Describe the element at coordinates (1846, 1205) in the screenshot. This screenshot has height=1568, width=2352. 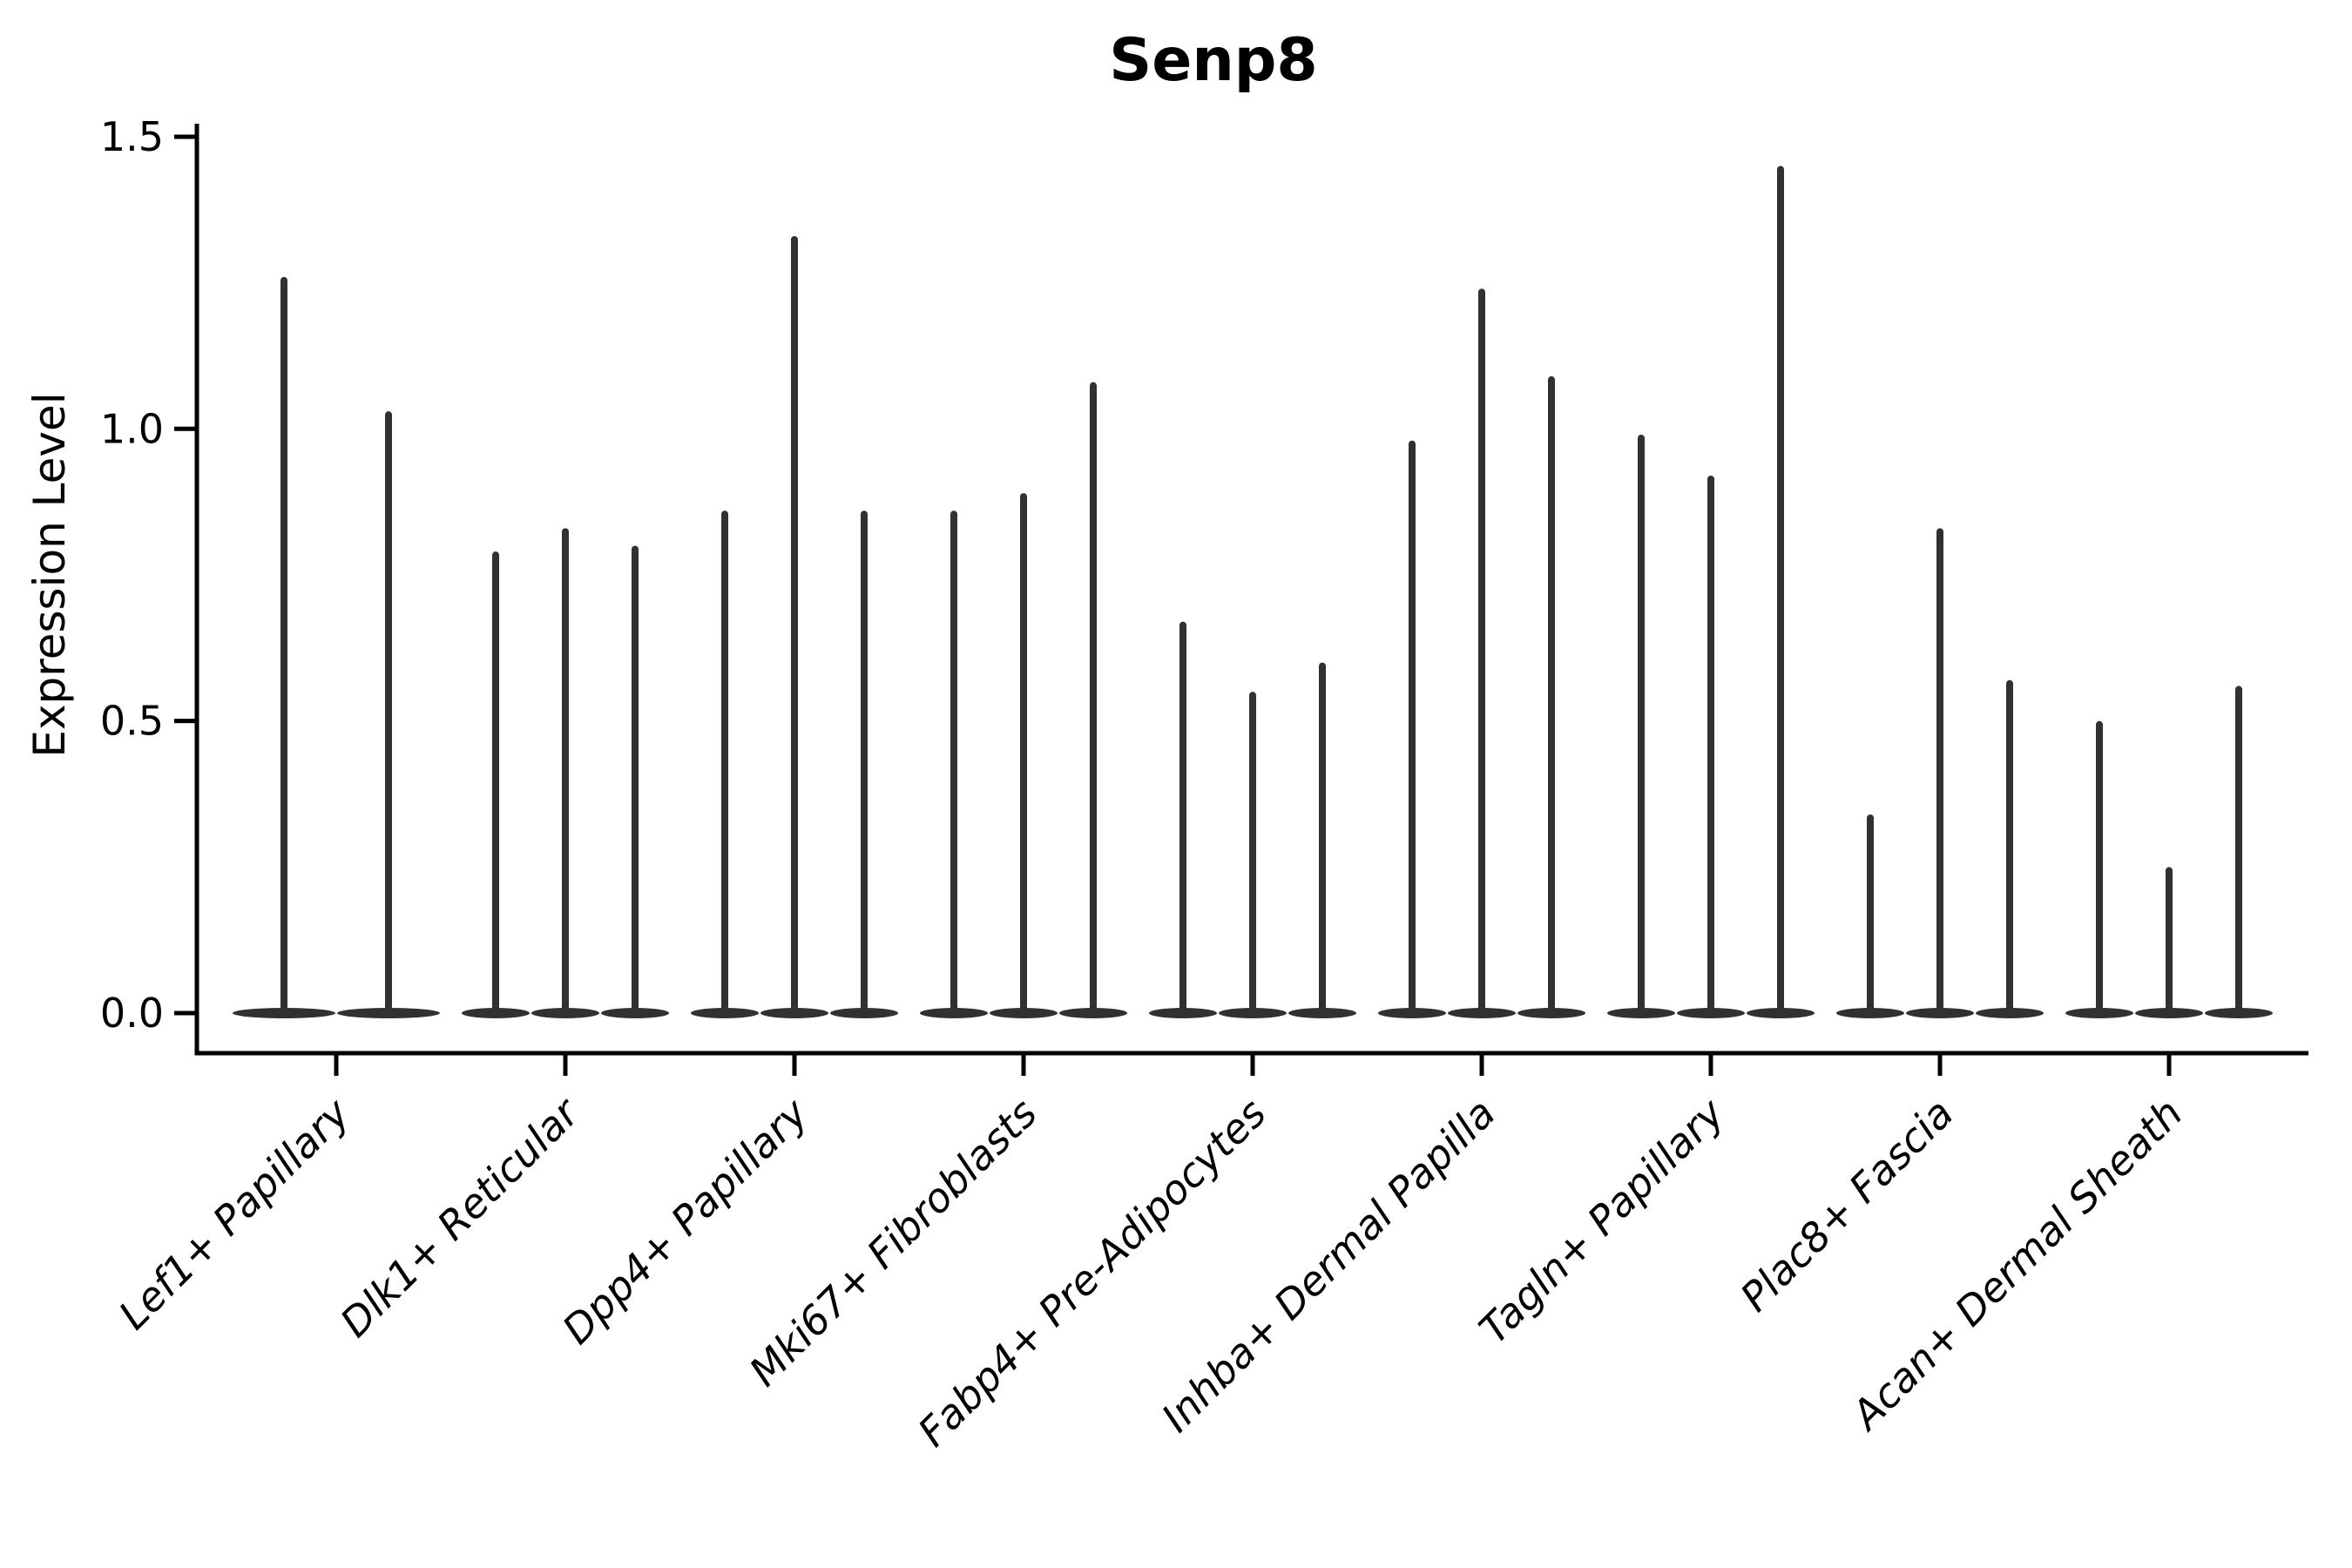
I see `x-tick-label: Plac8+ Fascia` at that location.